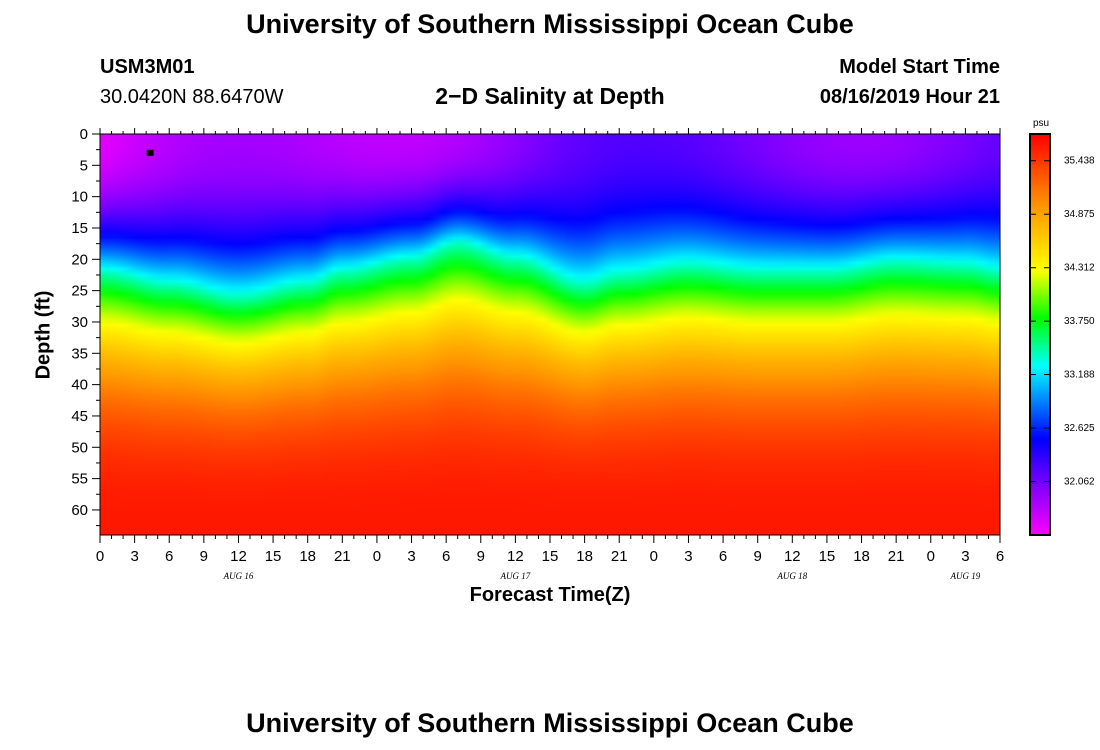  Describe the element at coordinates (147, 67) in the screenshot. I see `station-id: USM3M01` at that location.